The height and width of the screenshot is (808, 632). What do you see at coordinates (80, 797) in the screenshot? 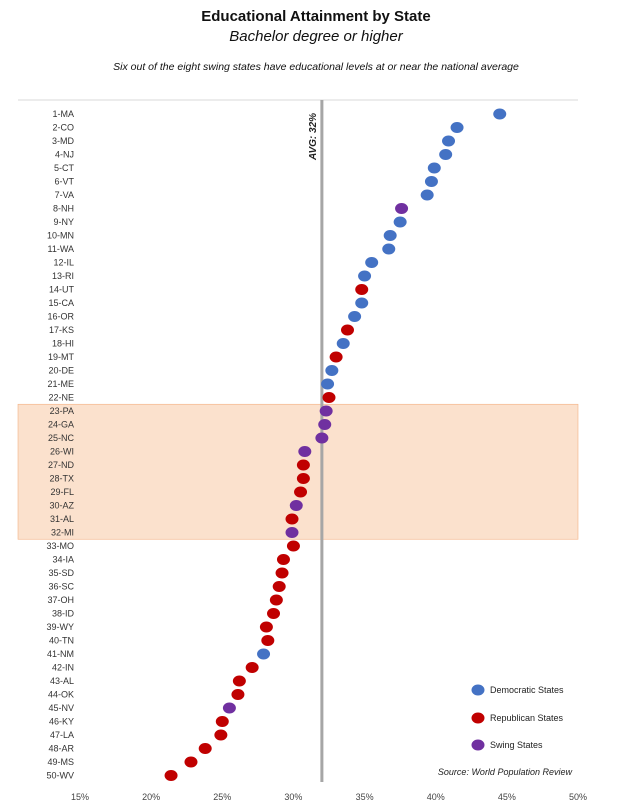
I see `x-tick-label: 15%` at bounding box center [80, 797].